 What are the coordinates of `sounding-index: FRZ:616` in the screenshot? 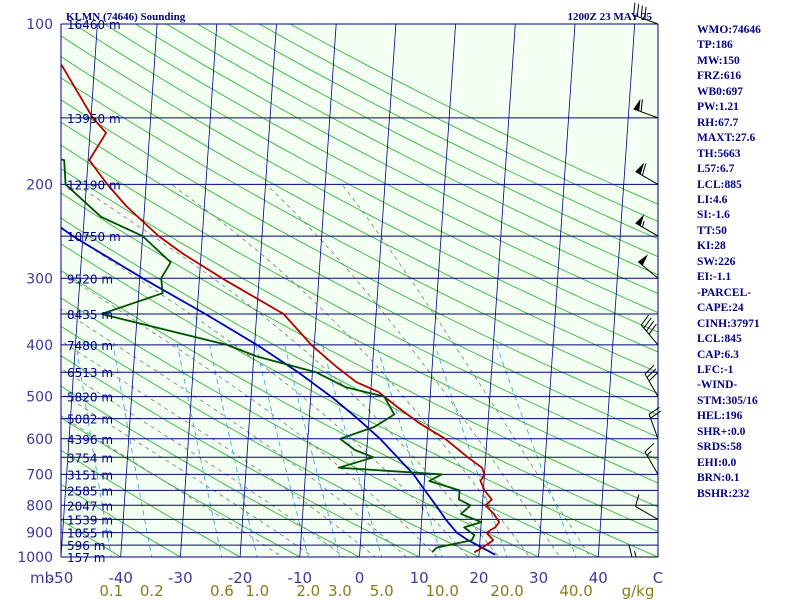 It's located at (719, 76).